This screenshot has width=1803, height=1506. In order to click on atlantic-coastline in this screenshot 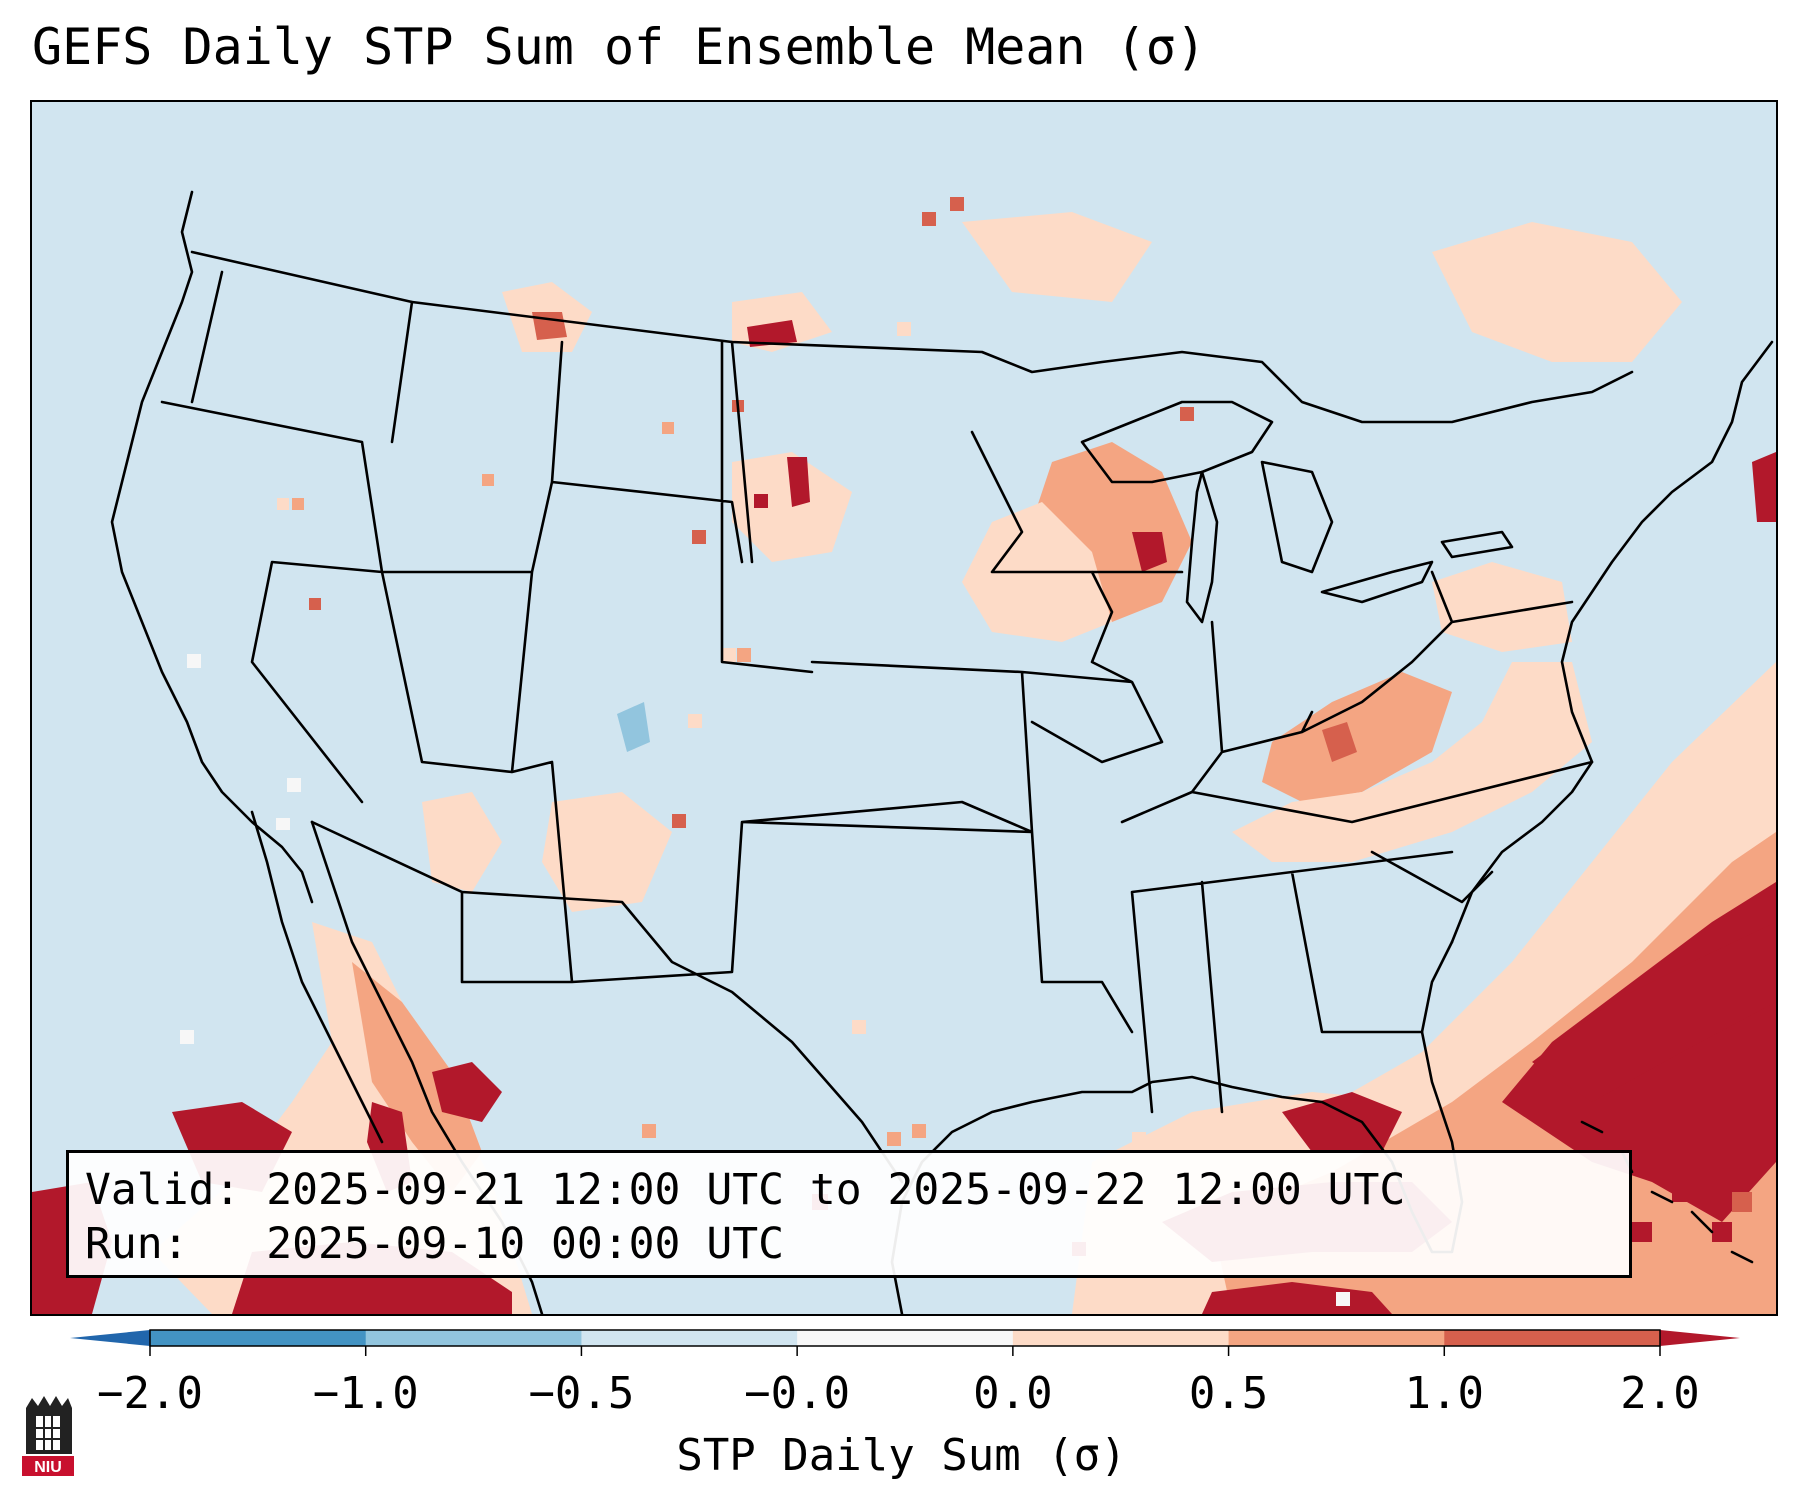, I will do `click(1612, 642)`.